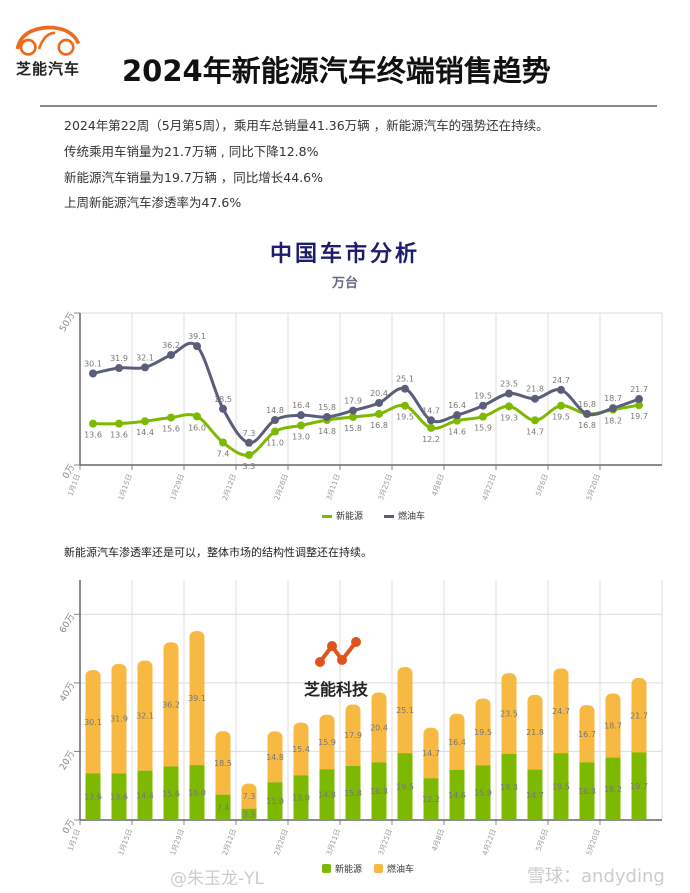 This screenshot has height=893, width=690. What do you see at coordinates (48, 69) in the screenshot?
I see `logo-text: 芝能汽车` at bounding box center [48, 69].